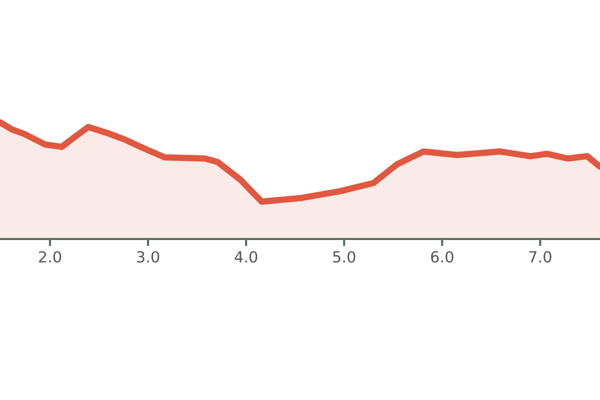 The width and height of the screenshot is (600, 400). What do you see at coordinates (344, 257) in the screenshot?
I see `x-tick-label: 5.0` at bounding box center [344, 257].